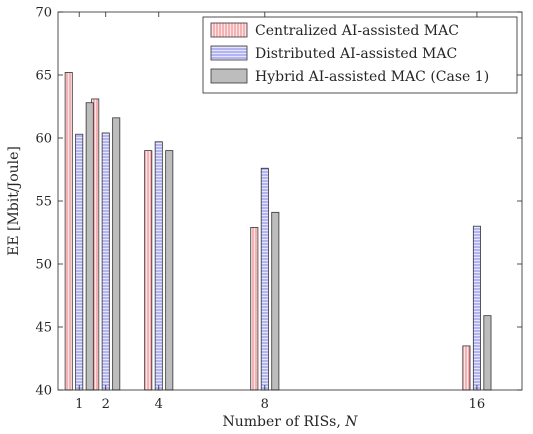  I want to click on bar-centralized-n8, so click(254, 309).